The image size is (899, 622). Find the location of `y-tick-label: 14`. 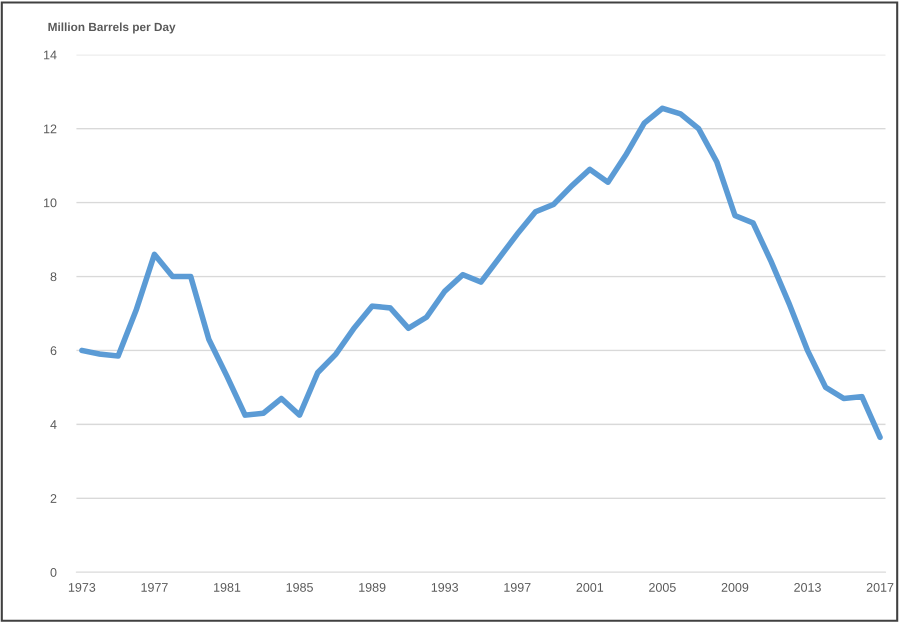

y-tick-label: 14 is located at coordinates (50, 55).